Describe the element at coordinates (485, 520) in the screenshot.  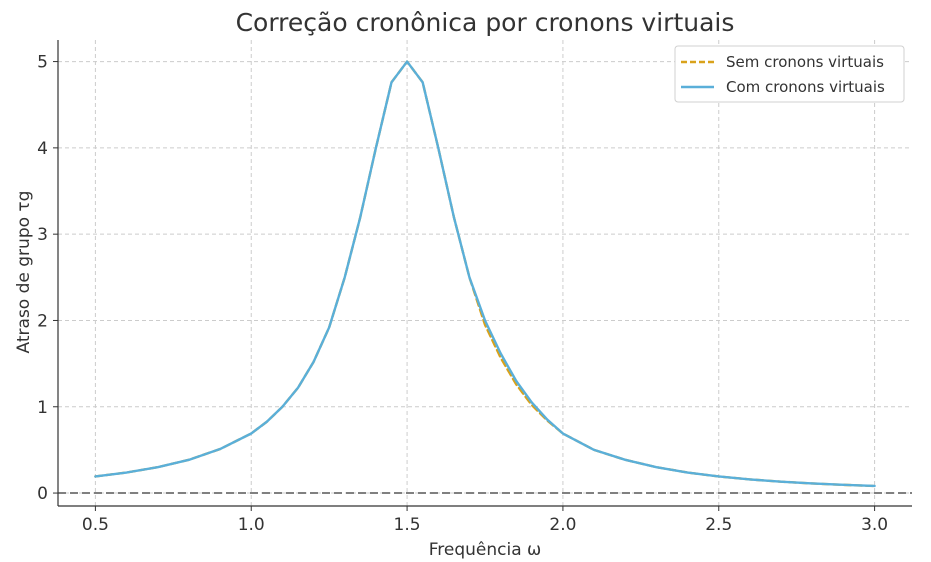
I see `x-ticks: 0.5 1.0 1.5 2.0 2.5 3.0` at that location.